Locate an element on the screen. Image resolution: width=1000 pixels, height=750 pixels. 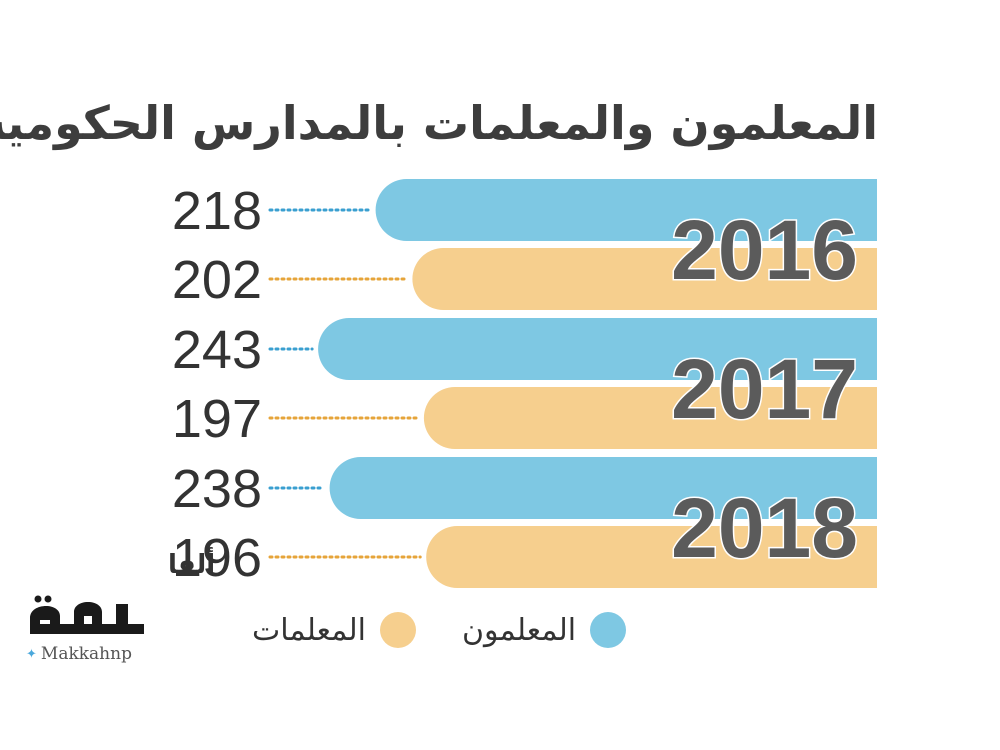
legend-item-male-teachers: المعلمون is located at coordinates (544, 630).